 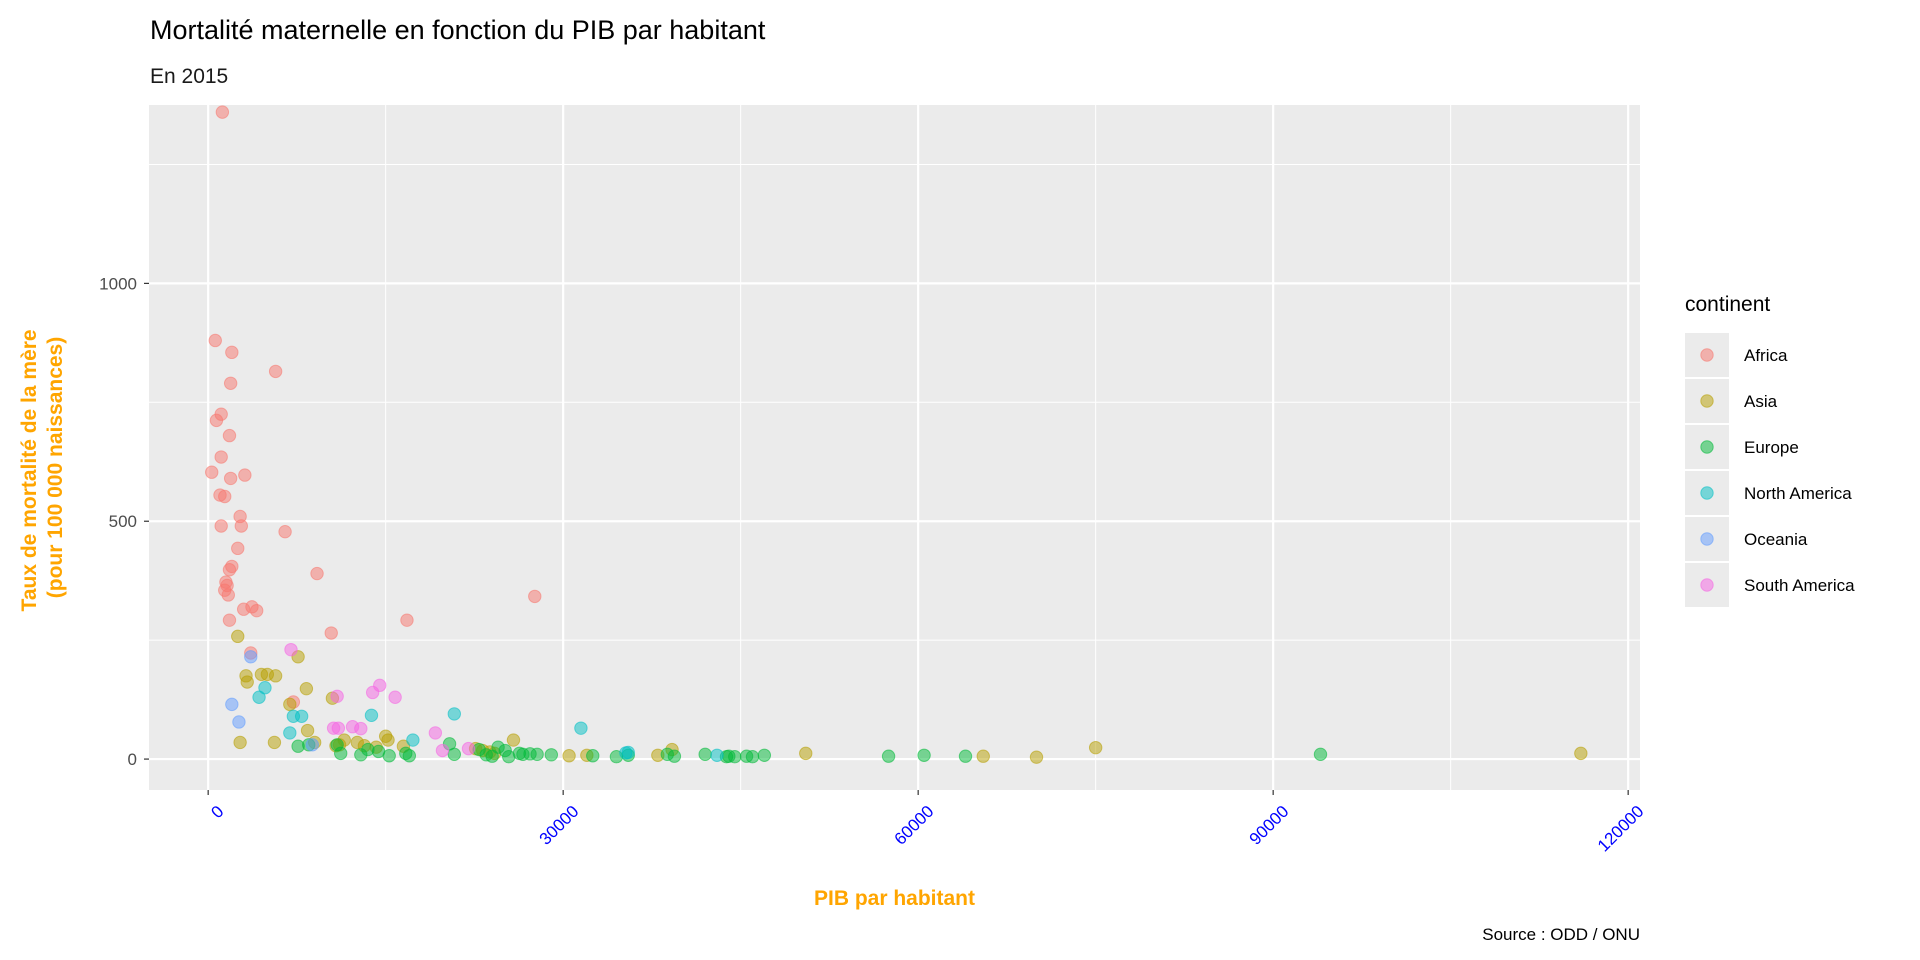 What do you see at coordinates (132, 759) in the screenshot?
I see `y-tick-label: 0` at bounding box center [132, 759].